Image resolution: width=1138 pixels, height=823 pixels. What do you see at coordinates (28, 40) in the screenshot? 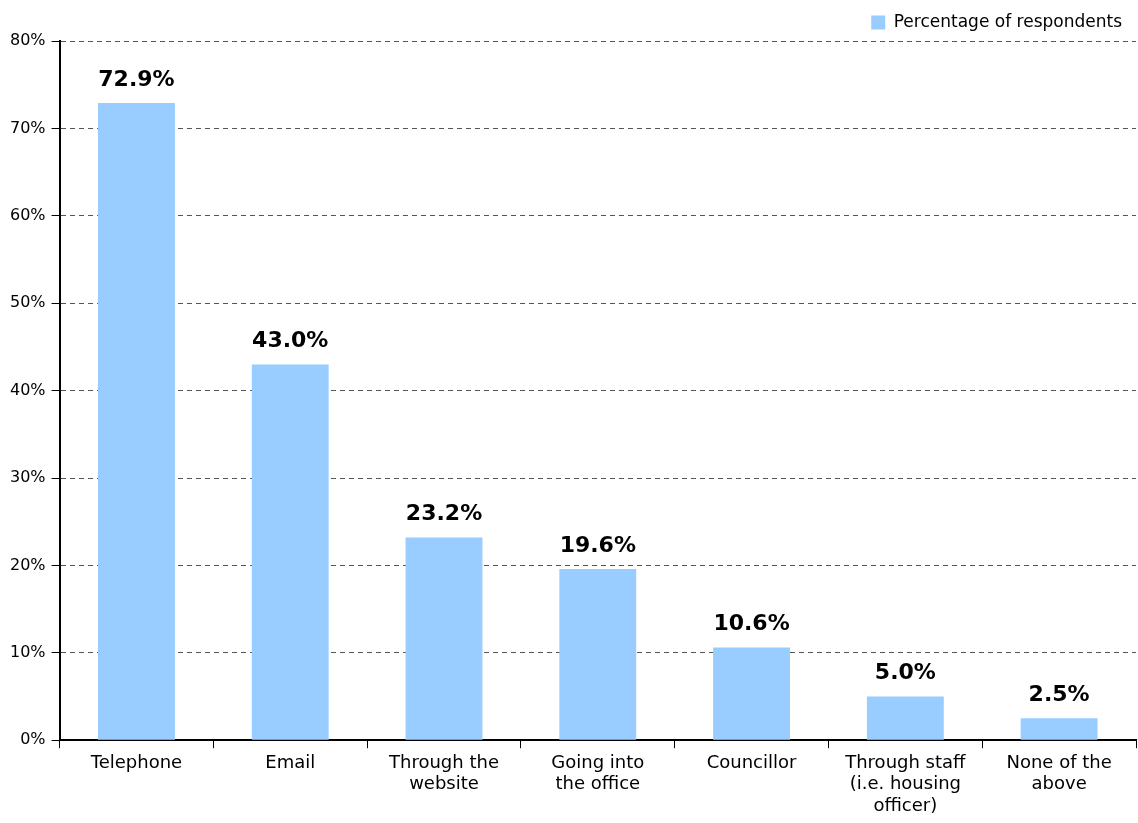
I see `y-tick-label: 80%` at bounding box center [28, 40].